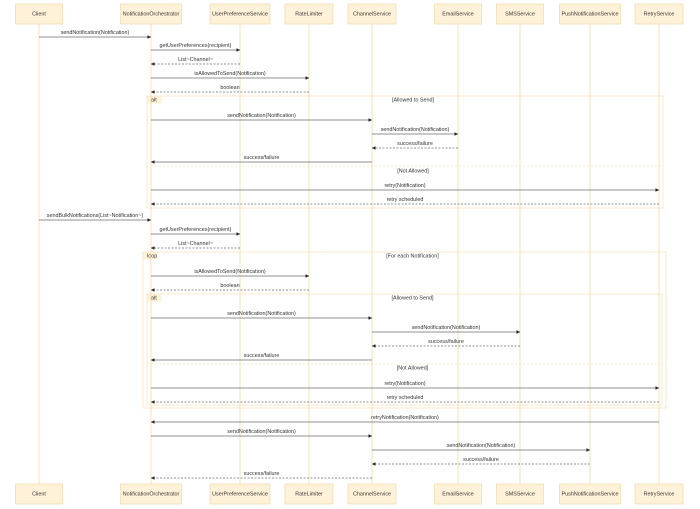  I want to click on fragment-operator: loop, so click(152, 256).